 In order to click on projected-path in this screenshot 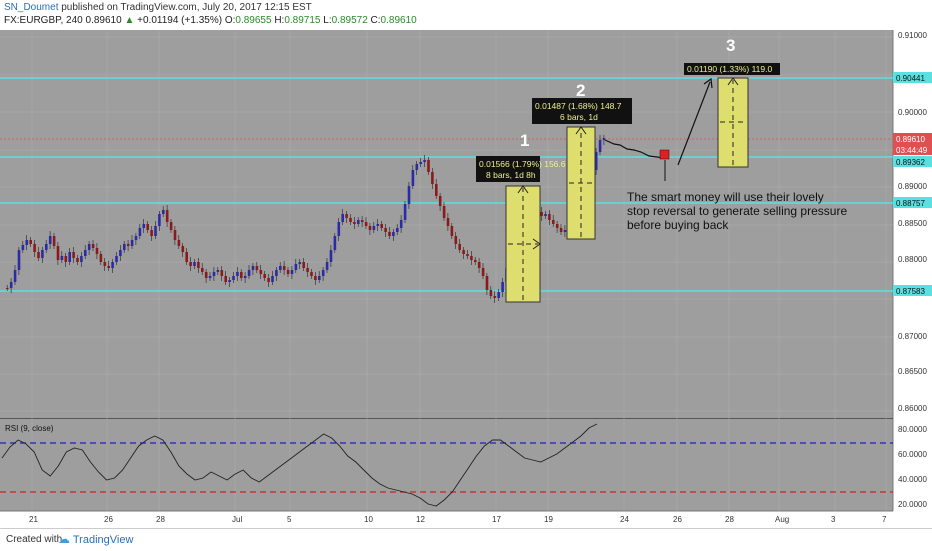, I will do `click(634, 149)`.